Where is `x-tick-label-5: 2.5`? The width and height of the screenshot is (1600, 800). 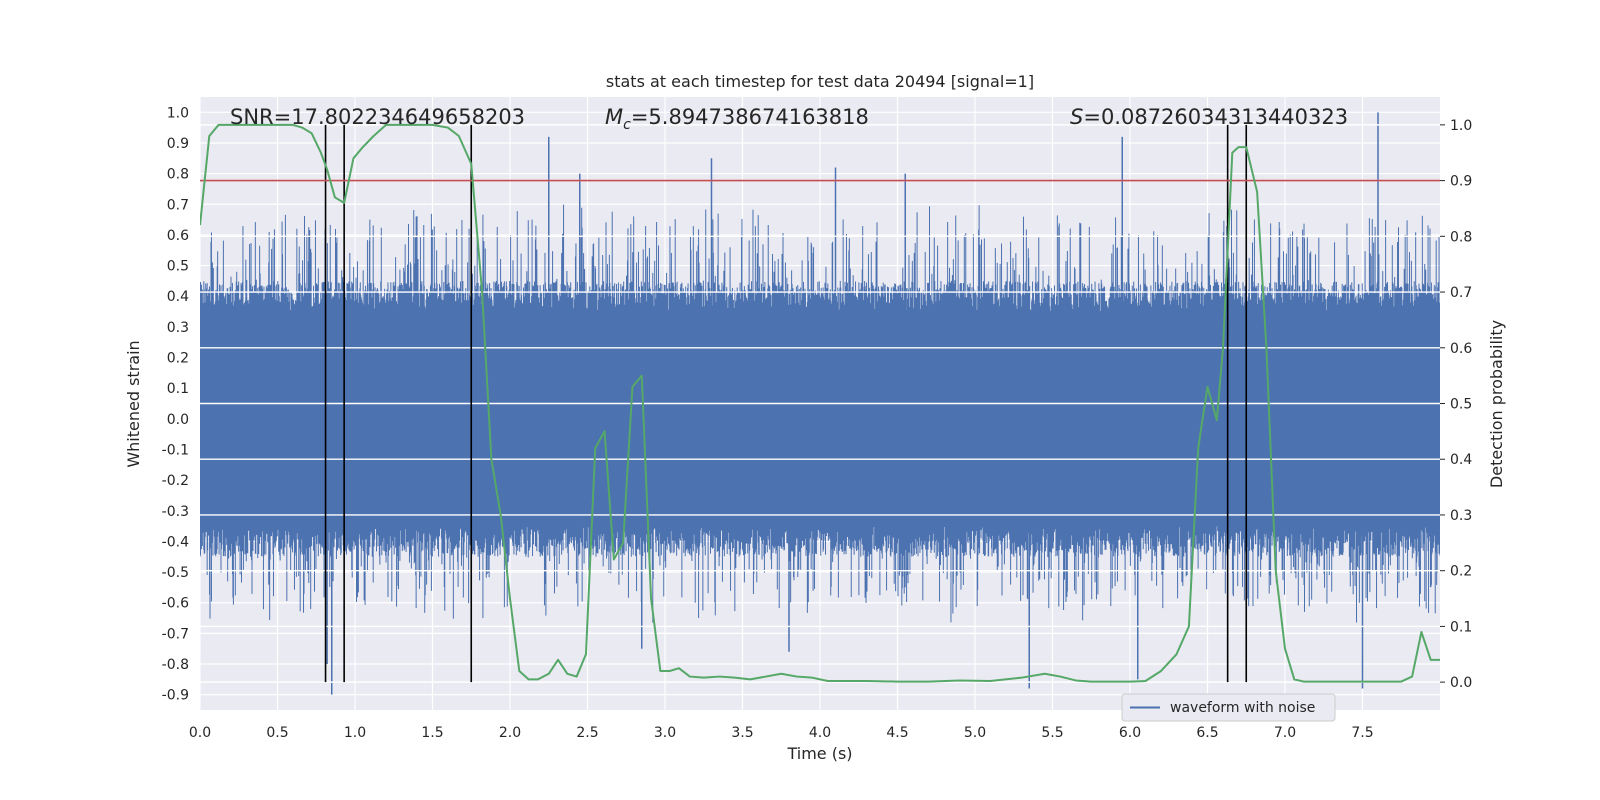 x-tick-label-5: 2.5 is located at coordinates (587, 733).